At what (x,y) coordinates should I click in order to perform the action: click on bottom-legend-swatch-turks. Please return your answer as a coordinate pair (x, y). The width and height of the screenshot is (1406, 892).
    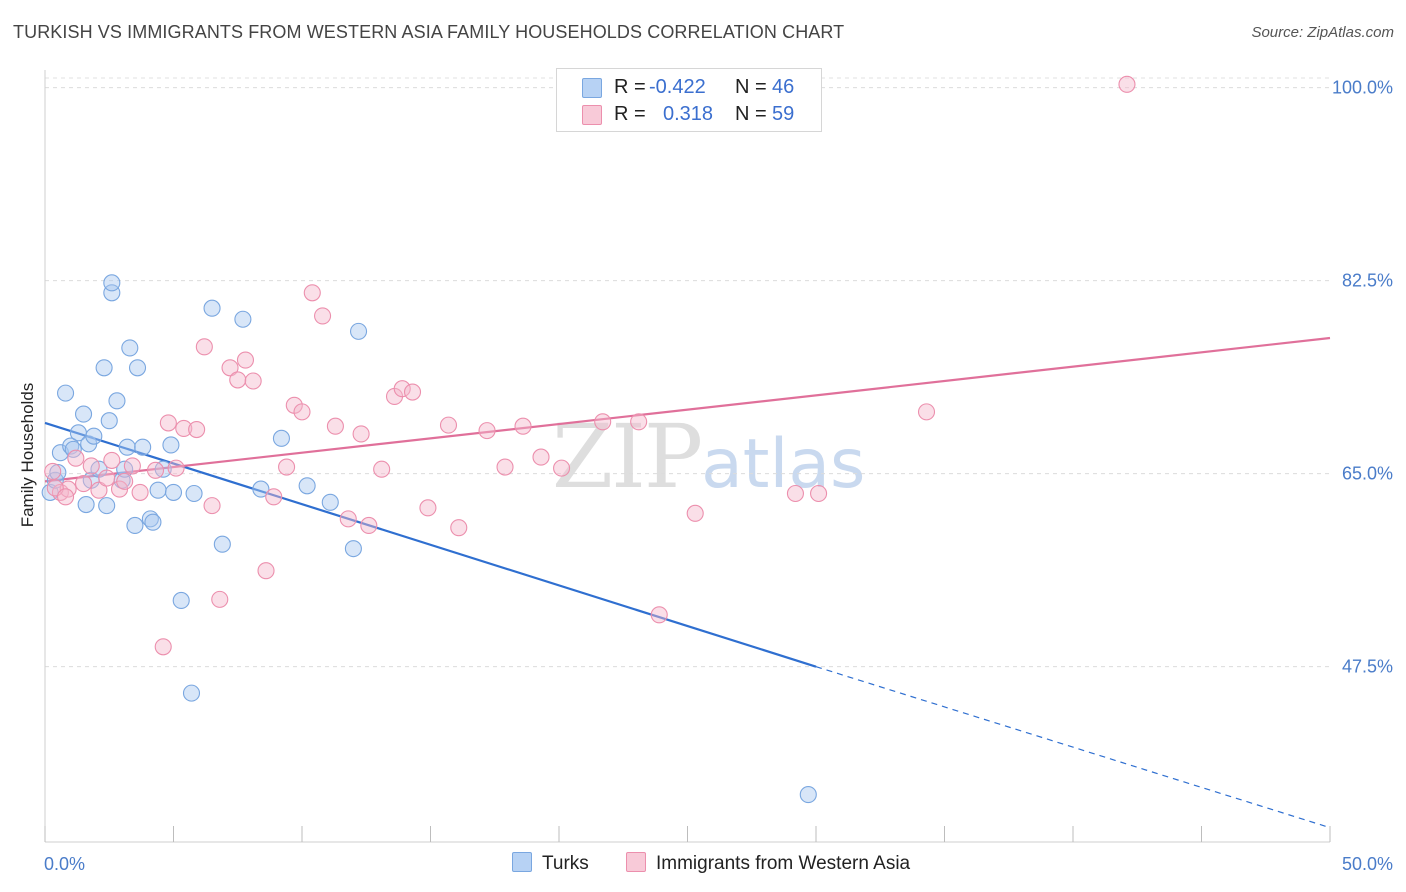
    Looking at the image, I should click on (522, 862).